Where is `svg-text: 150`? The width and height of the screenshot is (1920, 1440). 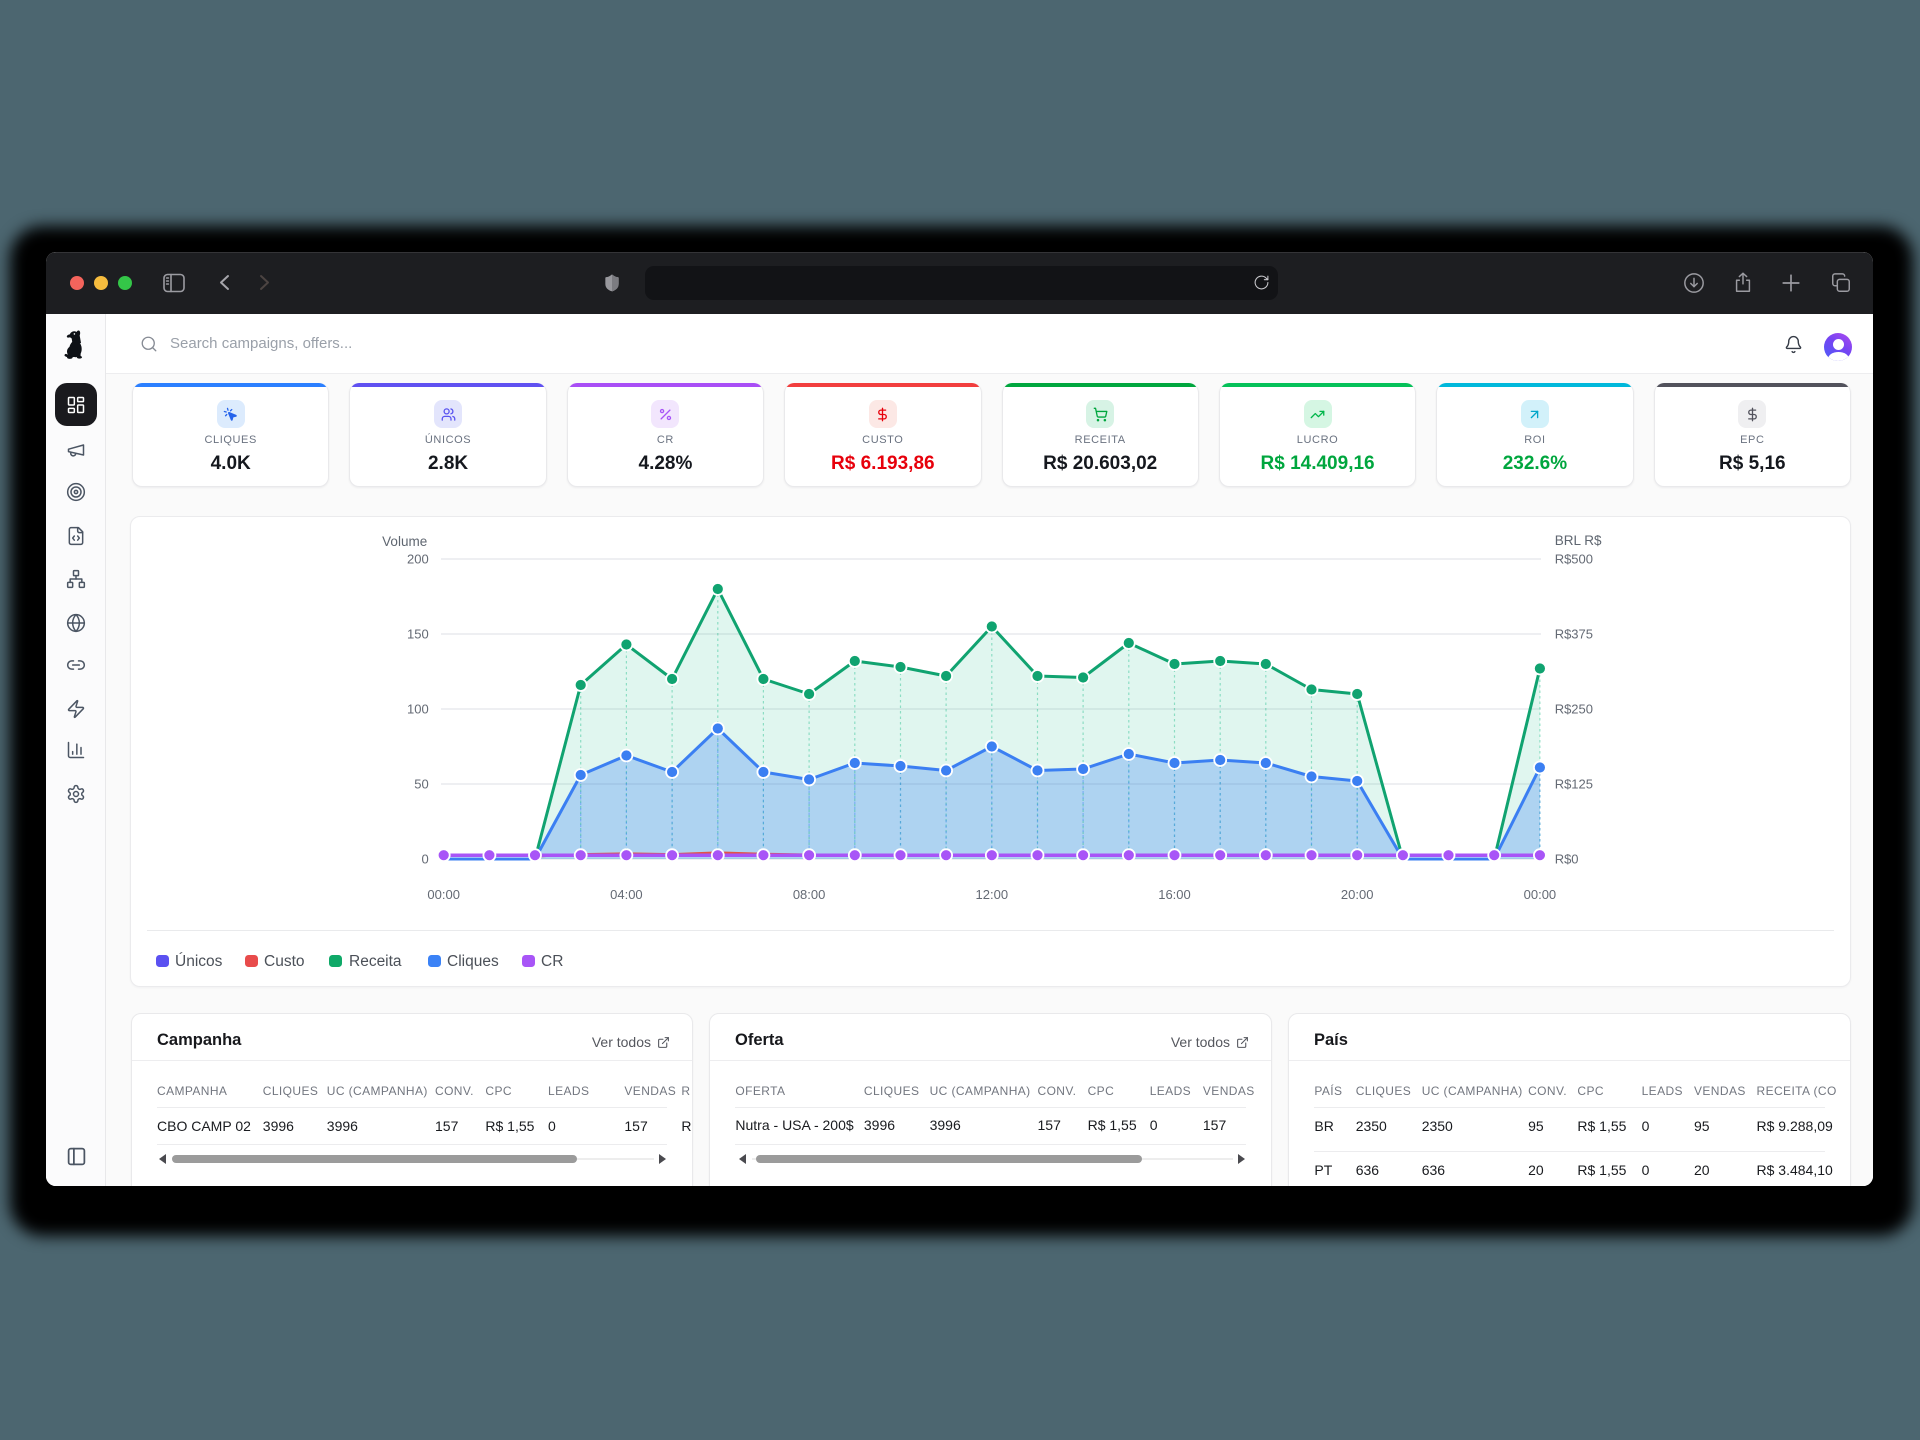 svg-text: 150 is located at coordinates (418, 634).